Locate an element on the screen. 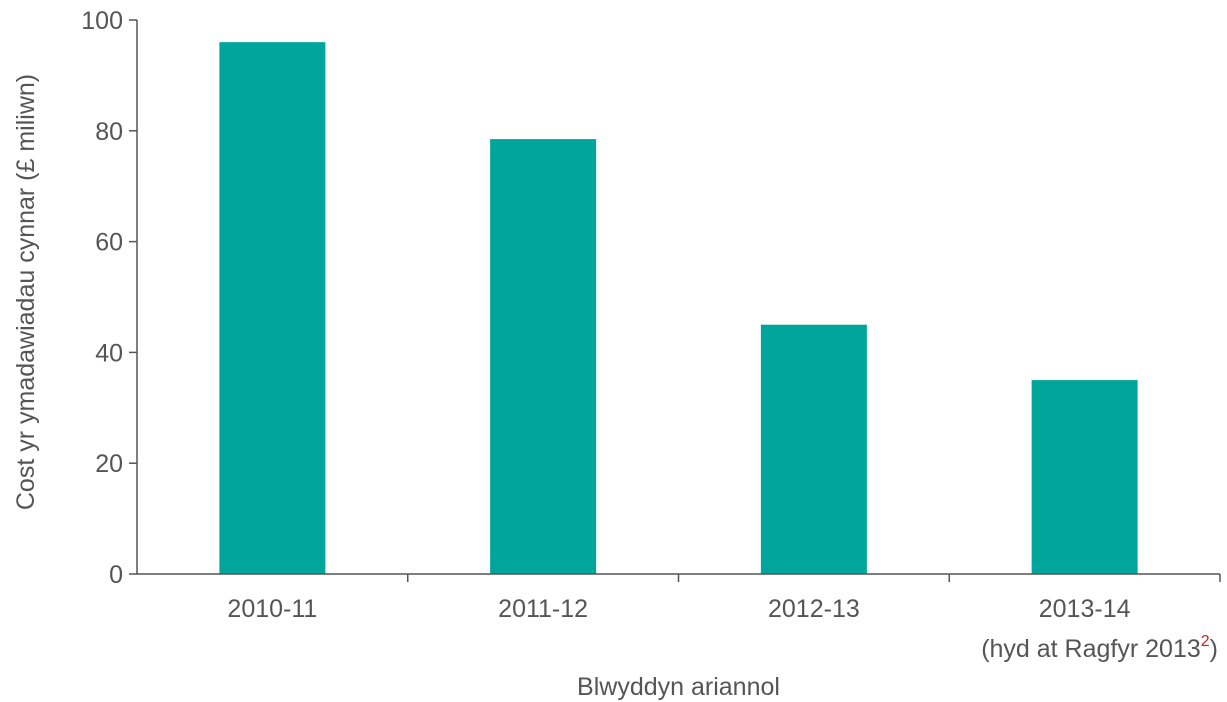 The height and width of the screenshot is (702, 1227). x-tick-note-text: (hyd at Ragfyr 2013 is located at coordinates (1091, 649).